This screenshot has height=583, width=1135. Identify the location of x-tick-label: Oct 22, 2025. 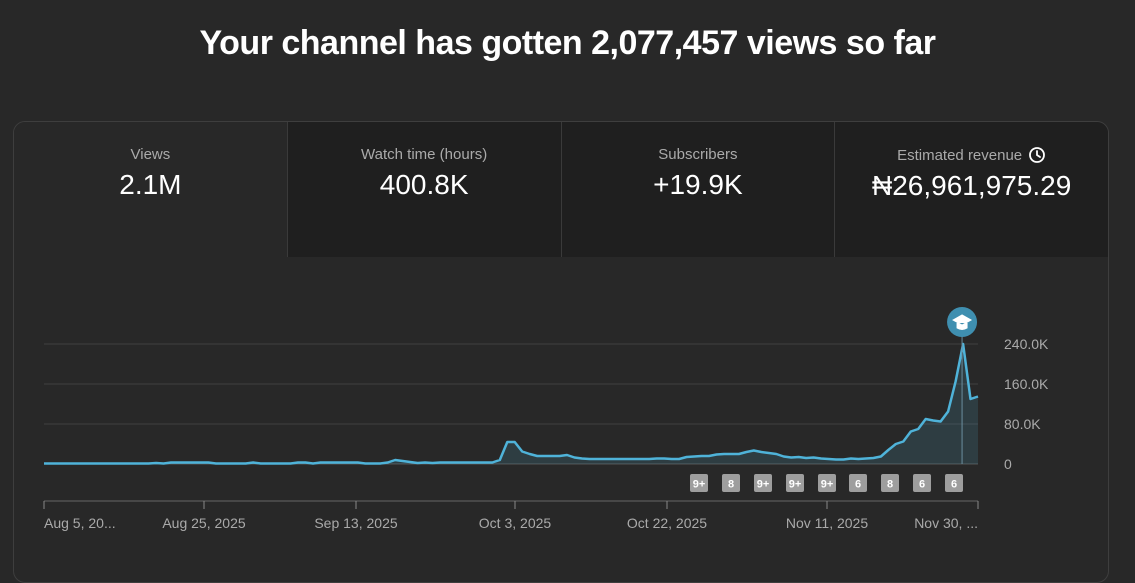
(667, 523).